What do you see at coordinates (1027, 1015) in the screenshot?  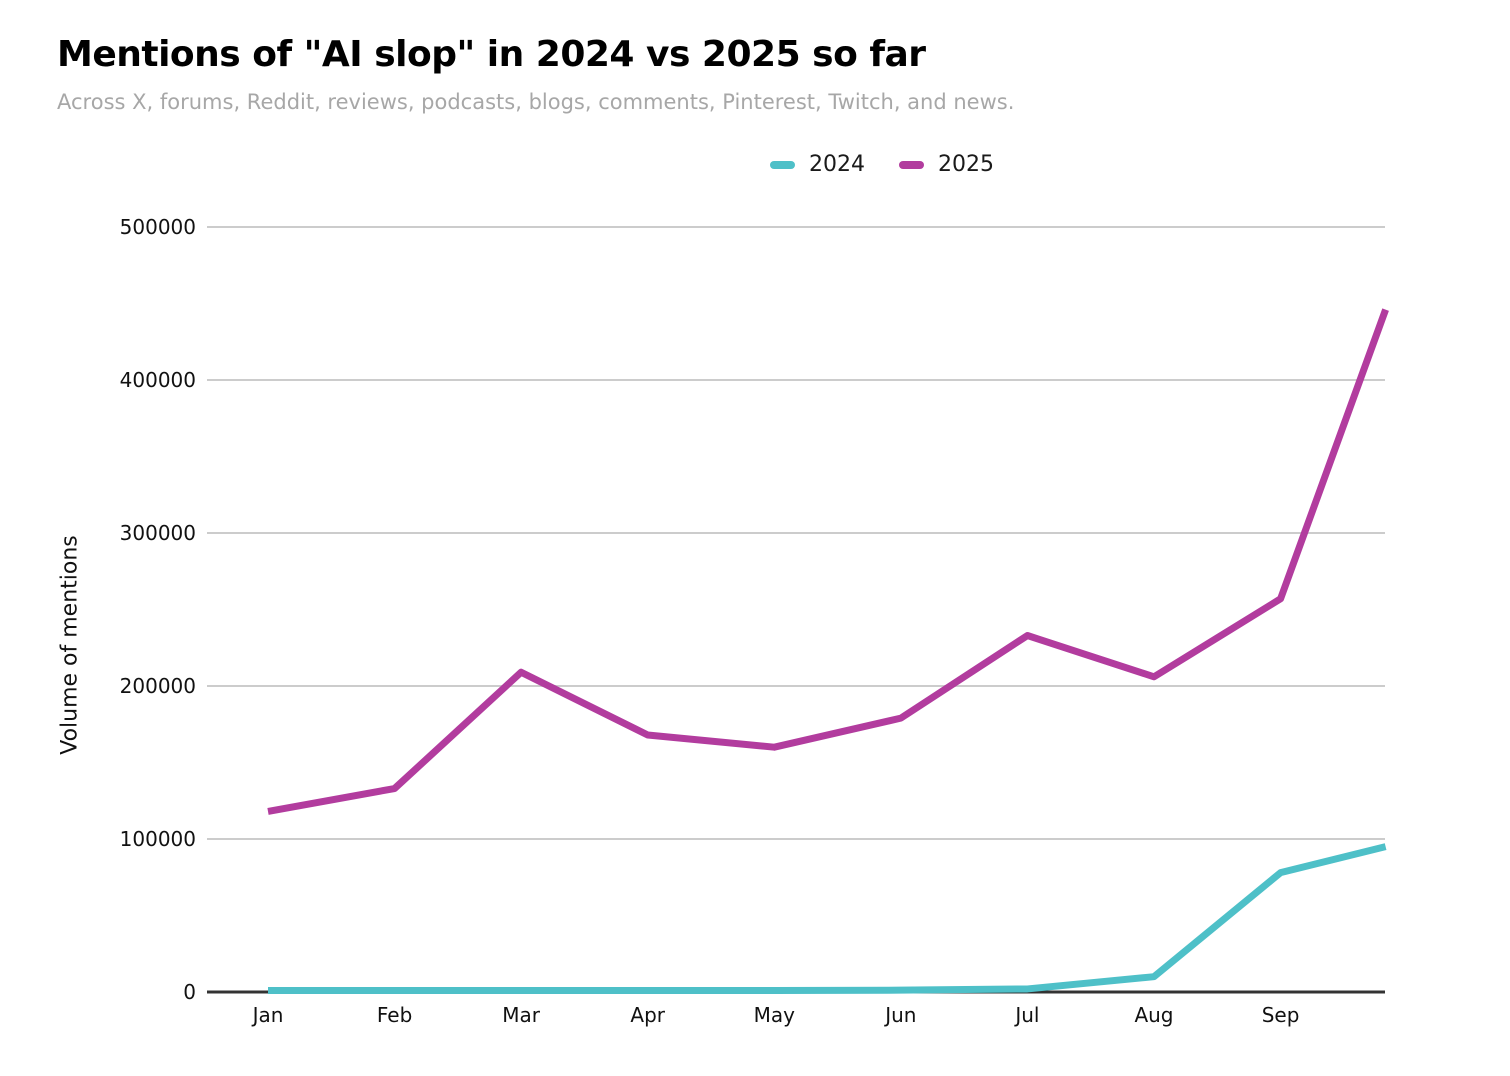 I see `x-tick-label-Jul: Jul` at bounding box center [1027, 1015].